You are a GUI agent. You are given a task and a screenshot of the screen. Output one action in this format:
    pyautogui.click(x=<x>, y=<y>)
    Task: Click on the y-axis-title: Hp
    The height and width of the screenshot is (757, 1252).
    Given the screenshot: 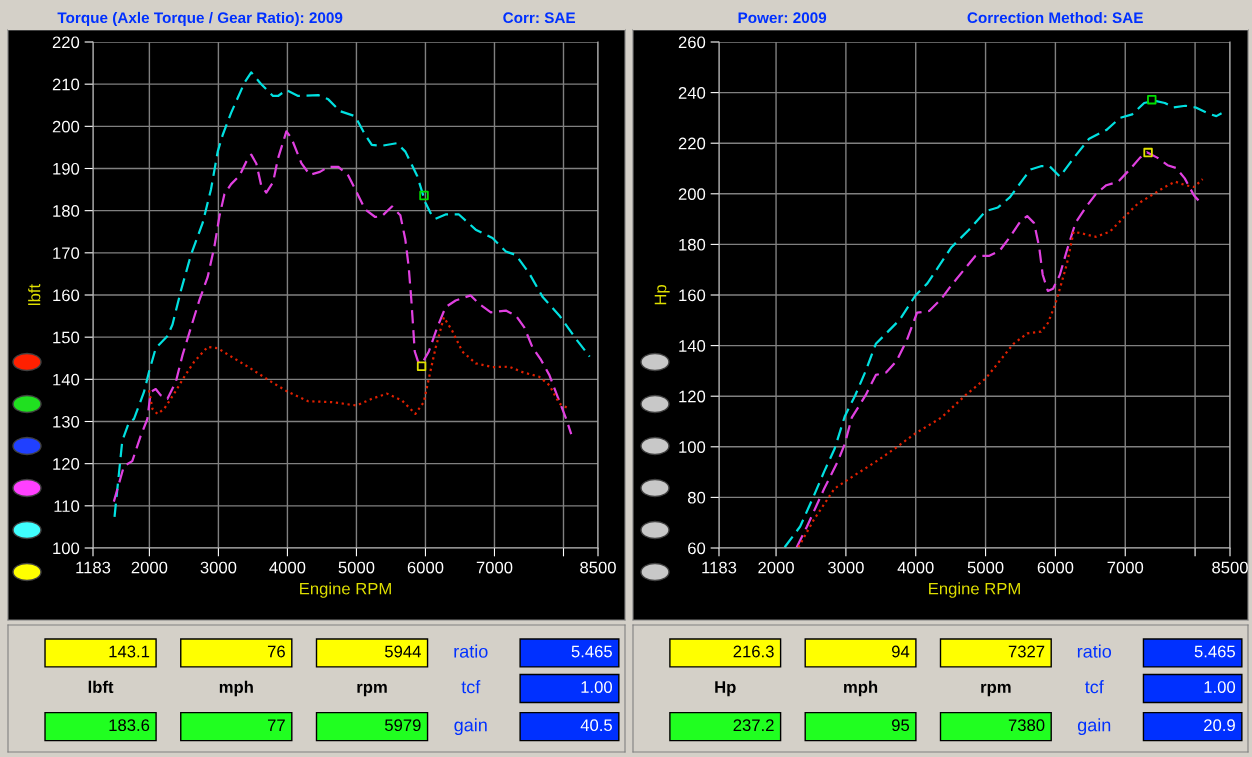 What is the action you would take?
    pyautogui.click(x=662, y=295)
    